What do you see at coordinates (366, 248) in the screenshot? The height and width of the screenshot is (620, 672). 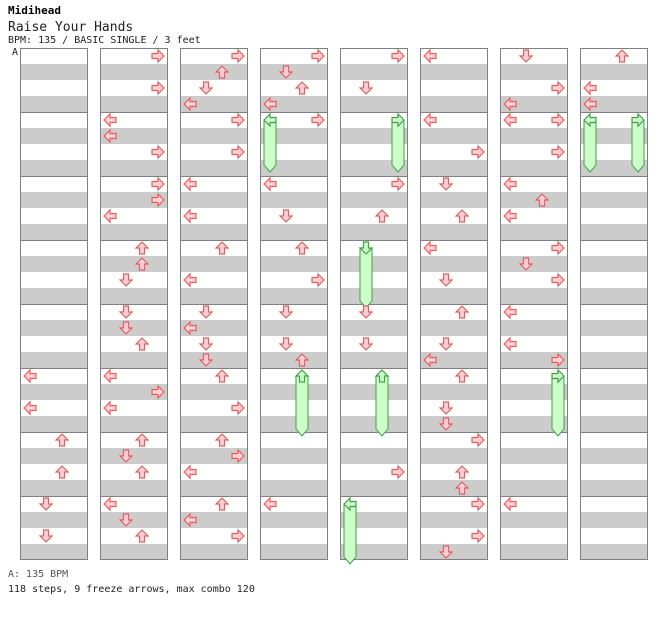 I see `freeze-head-down-icon` at bounding box center [366, 248].